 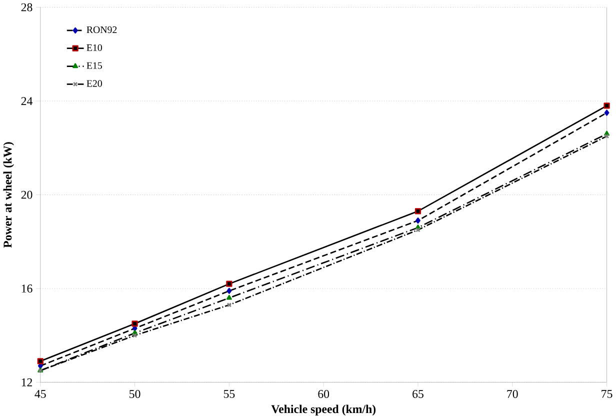 What do you see at coordinates (101, 30) in the screenshot?
I see `legend-label: RON92` at bounding box center [101, 30].